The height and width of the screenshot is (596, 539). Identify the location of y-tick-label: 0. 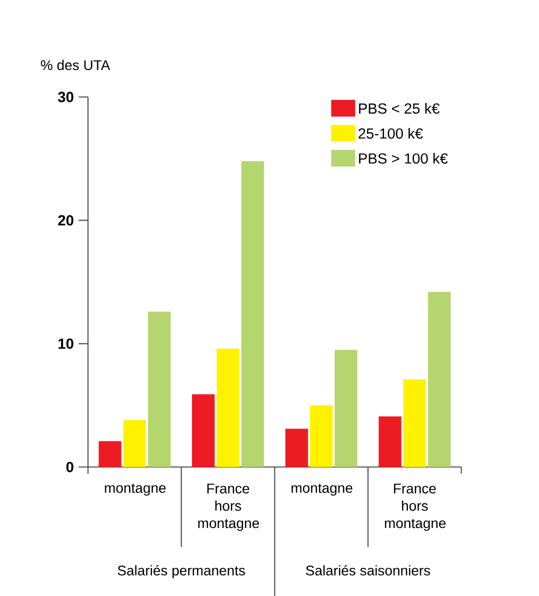
(70, 467).